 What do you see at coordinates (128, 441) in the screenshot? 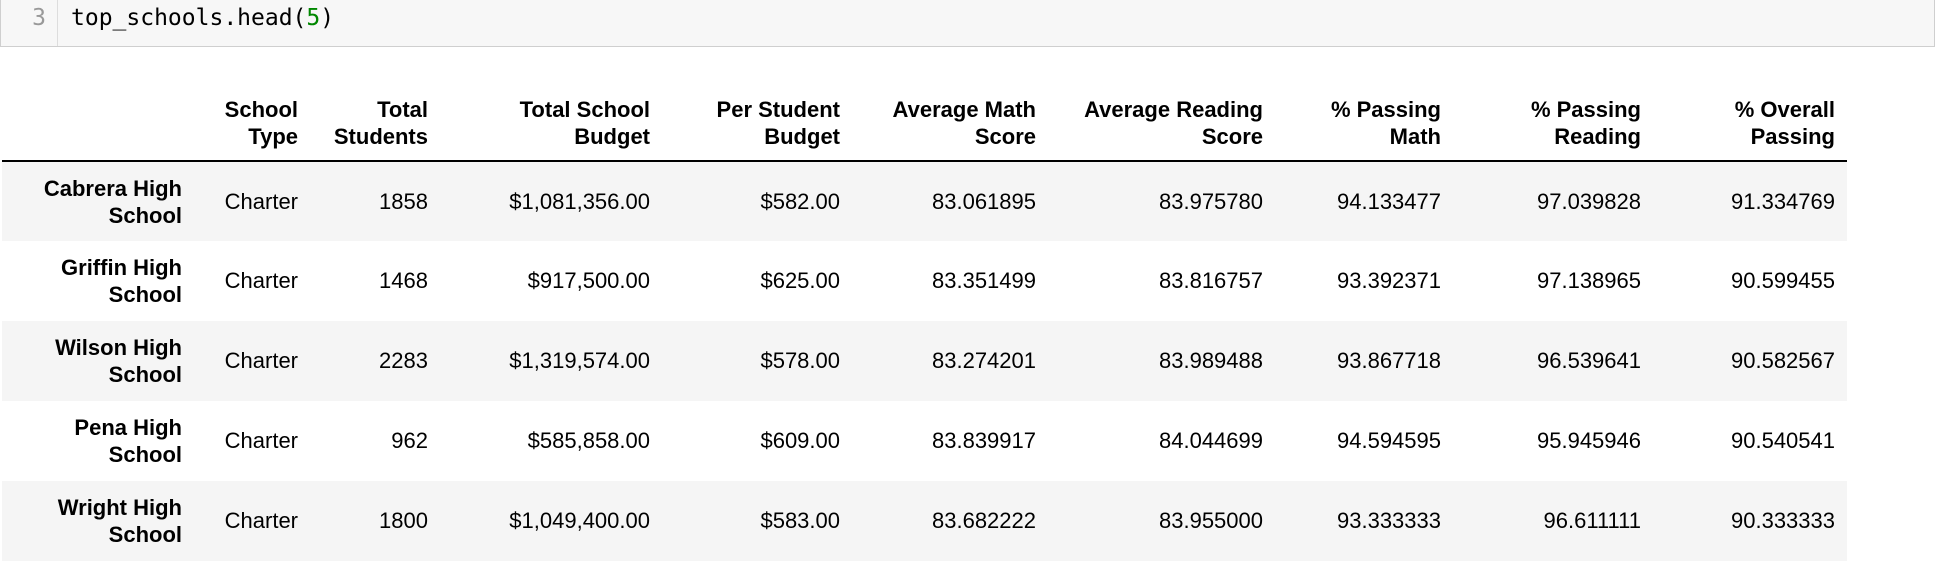
I see `row-index-label: Pena High School` at bounding box center [128, 441].